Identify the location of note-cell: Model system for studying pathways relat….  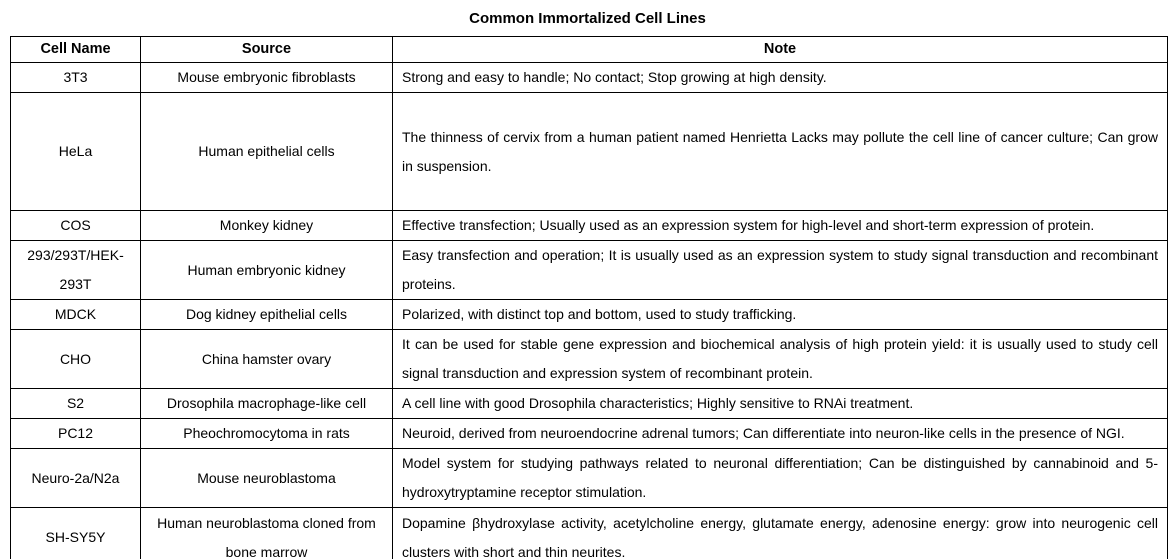
(780, 478).